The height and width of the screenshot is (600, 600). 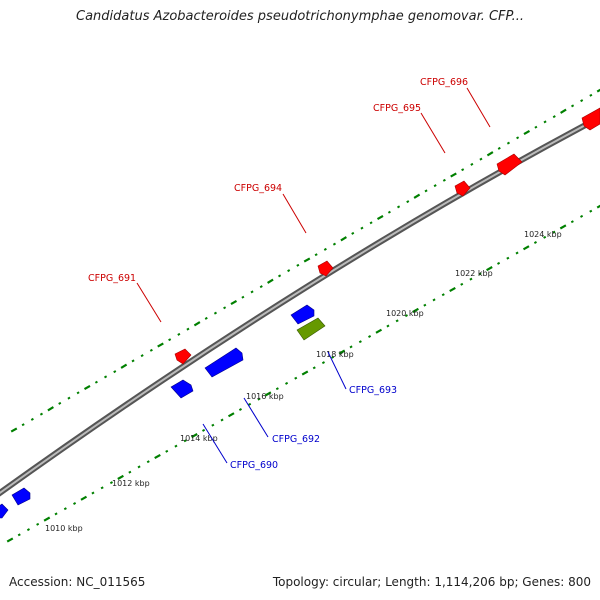 I want to click on label-cfpg-694: CFPG_694, so click(x=258, y=188).